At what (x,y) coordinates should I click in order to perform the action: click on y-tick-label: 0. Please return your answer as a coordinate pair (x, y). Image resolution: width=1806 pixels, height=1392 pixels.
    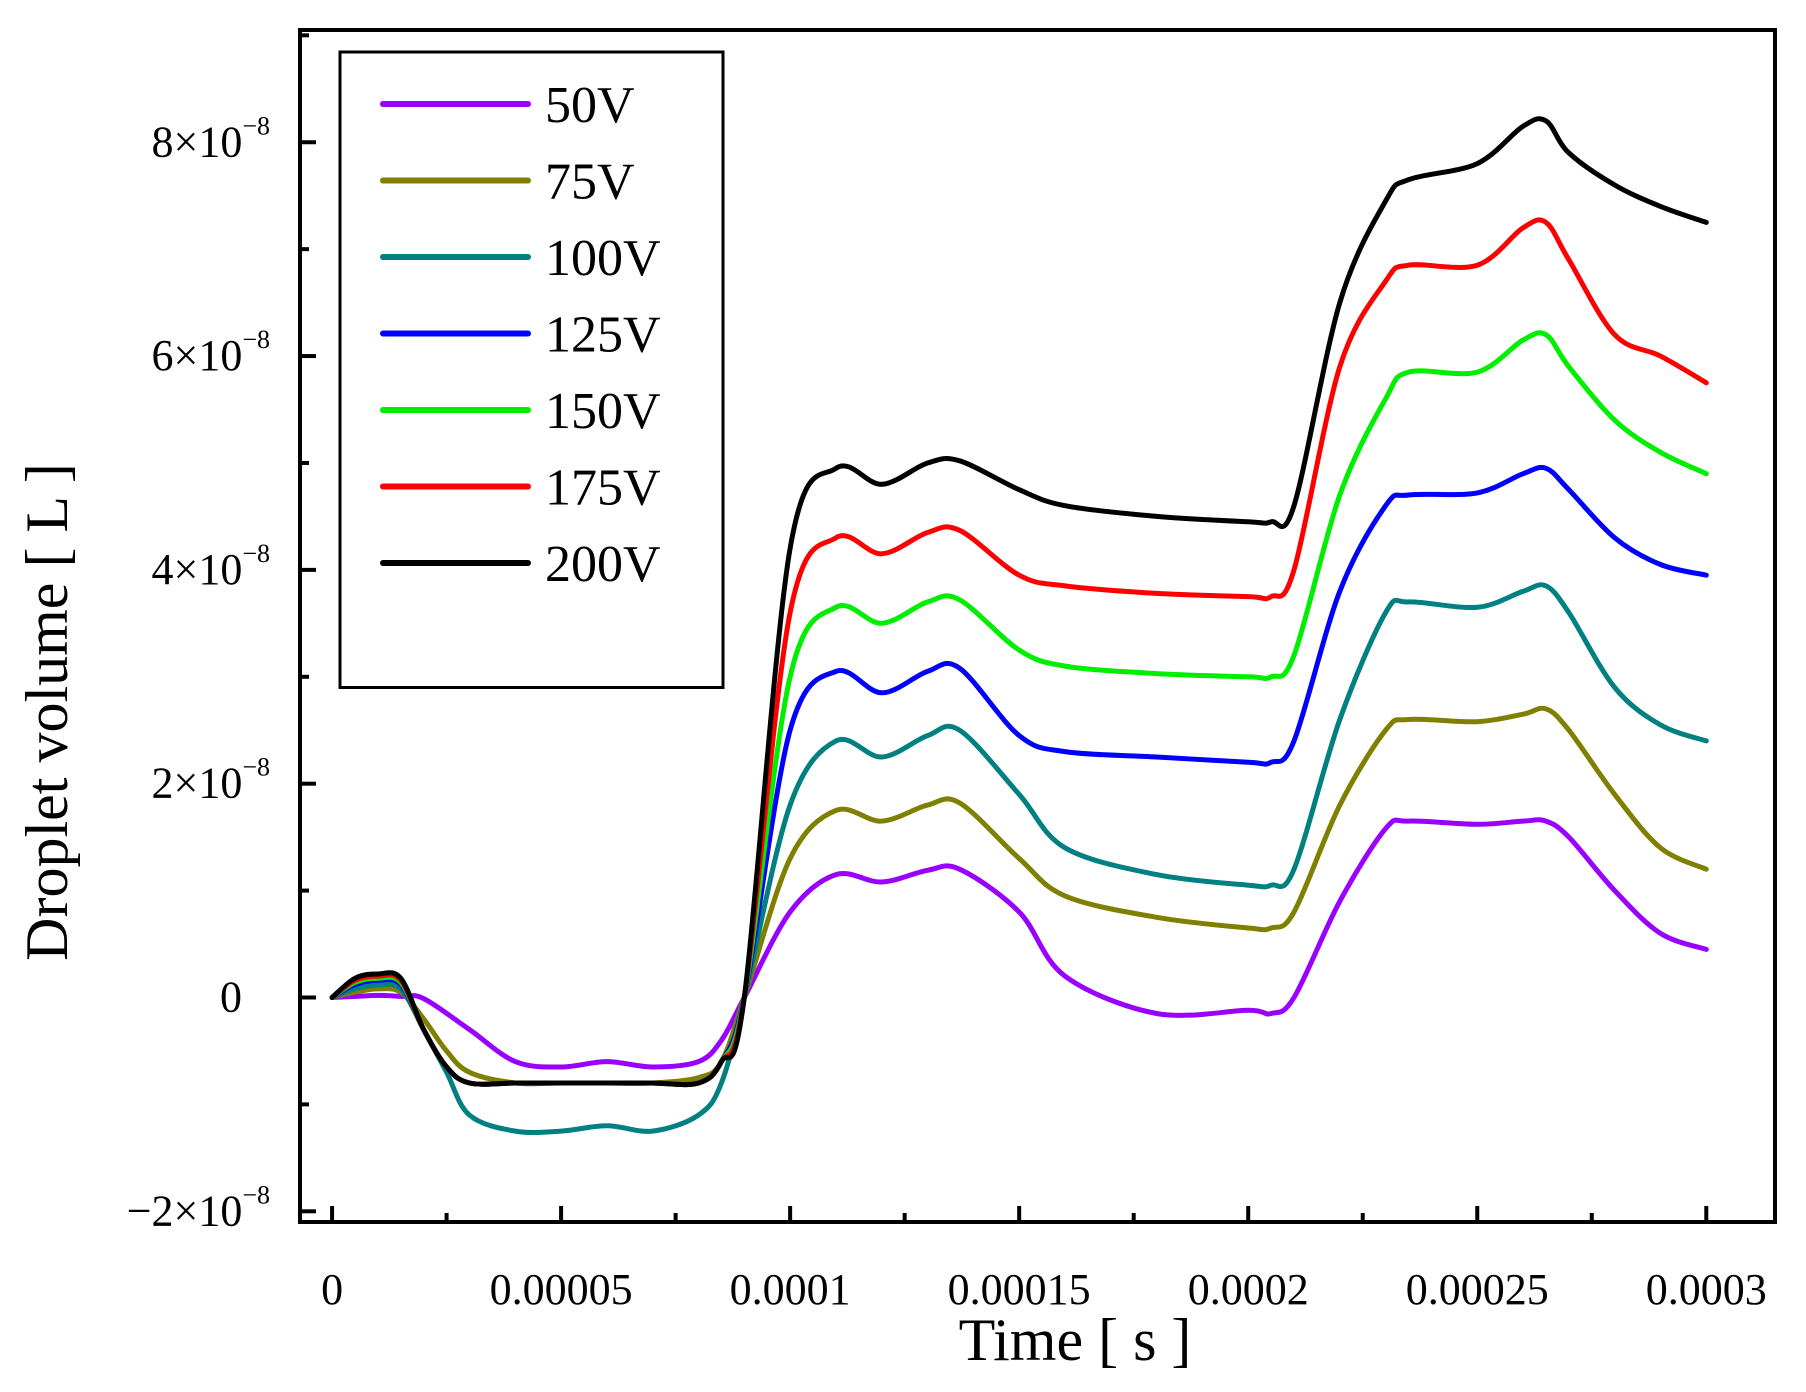
    Looking at the image, I should click on (231, 996).